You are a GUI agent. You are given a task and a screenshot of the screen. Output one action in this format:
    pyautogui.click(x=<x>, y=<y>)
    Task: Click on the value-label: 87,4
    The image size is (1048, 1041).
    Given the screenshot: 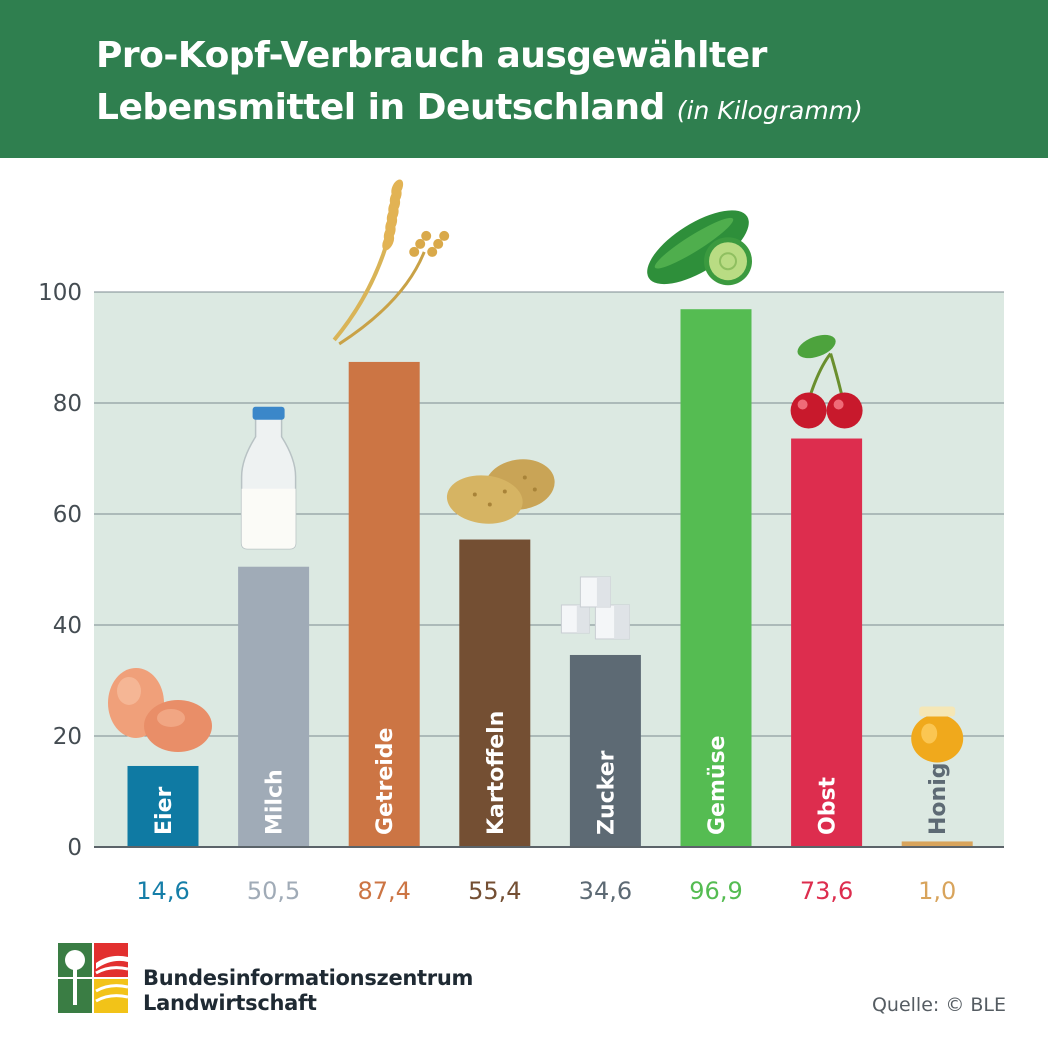 What is the action you would take?
    pyautogui.click(x=383, y=891)
    